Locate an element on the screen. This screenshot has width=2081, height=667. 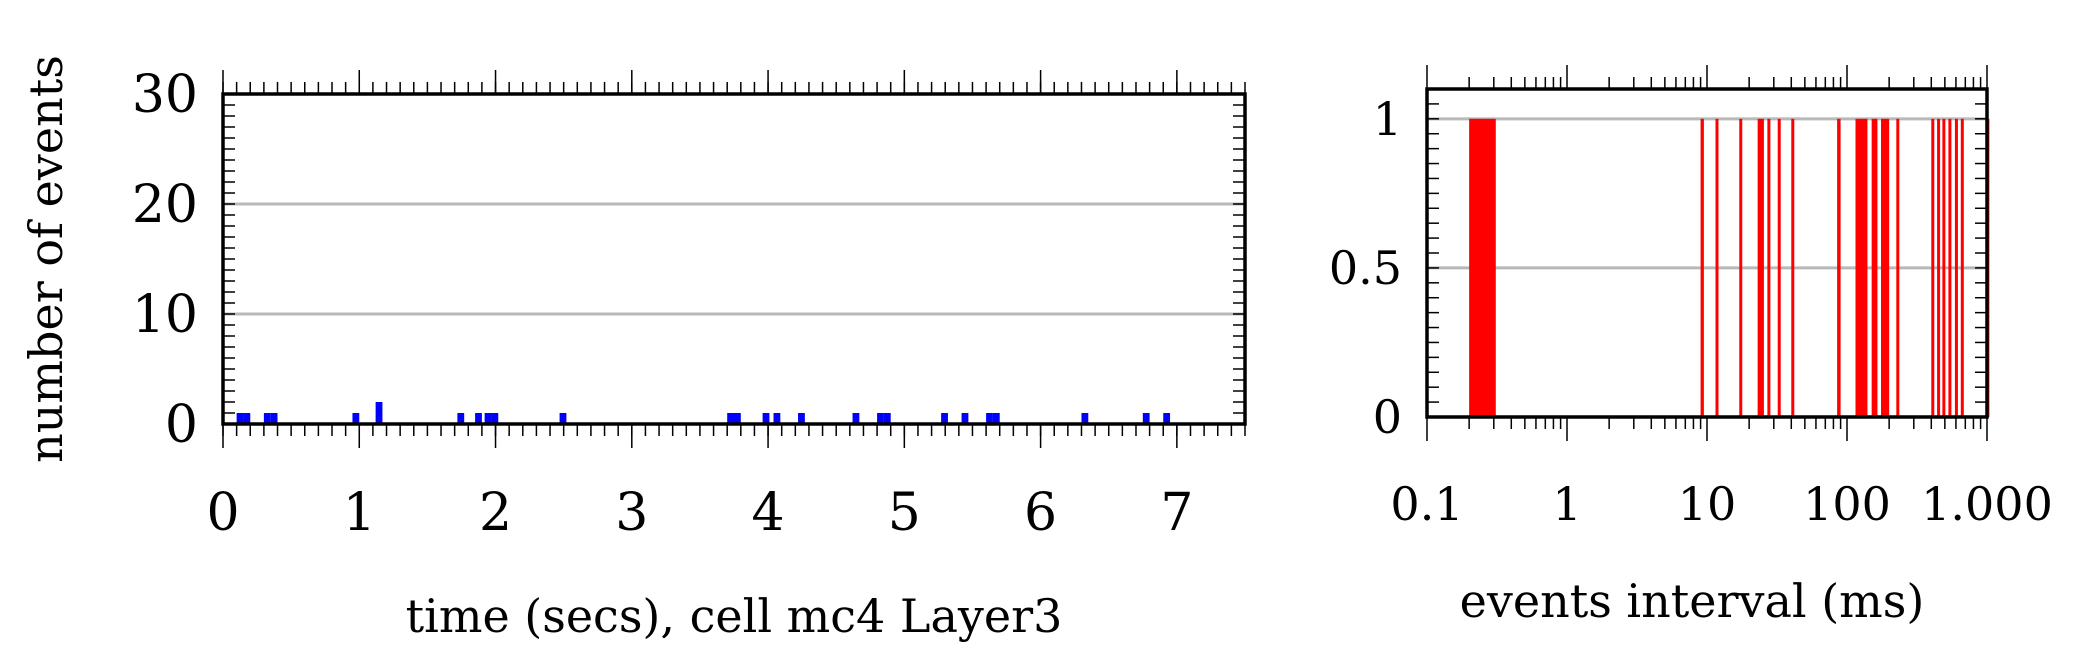
y-tick-label: 0.5 is located at coordinates (1365, 268).